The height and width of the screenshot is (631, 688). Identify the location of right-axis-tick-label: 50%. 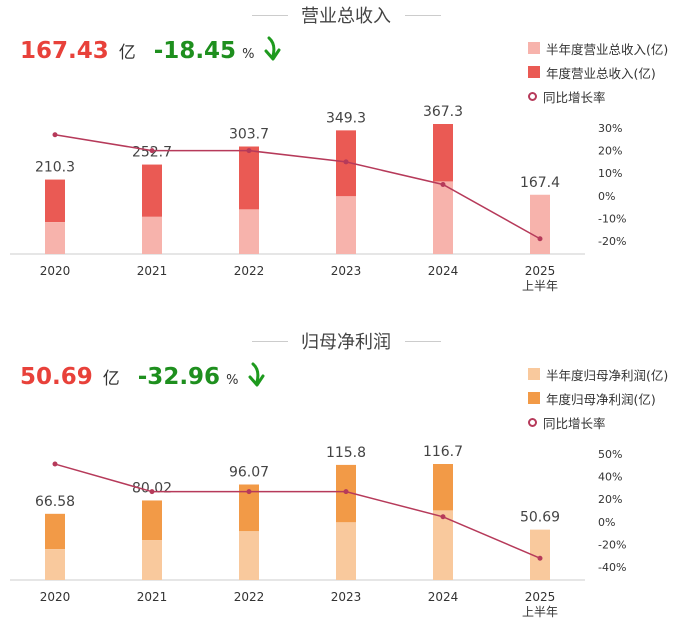
(610, 454).